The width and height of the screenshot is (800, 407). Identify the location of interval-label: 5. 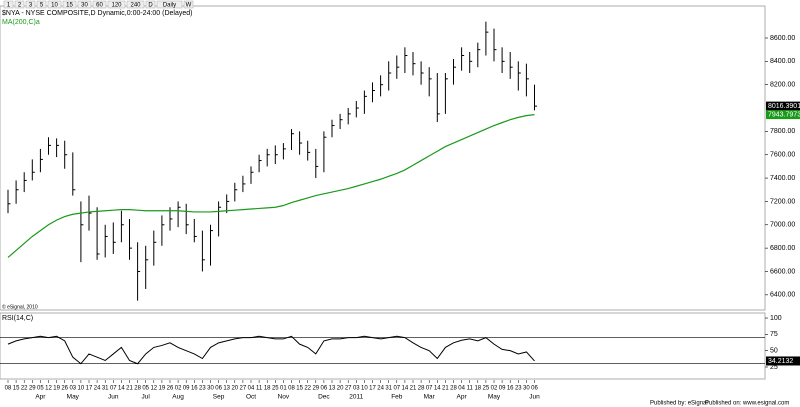
(42, 5).